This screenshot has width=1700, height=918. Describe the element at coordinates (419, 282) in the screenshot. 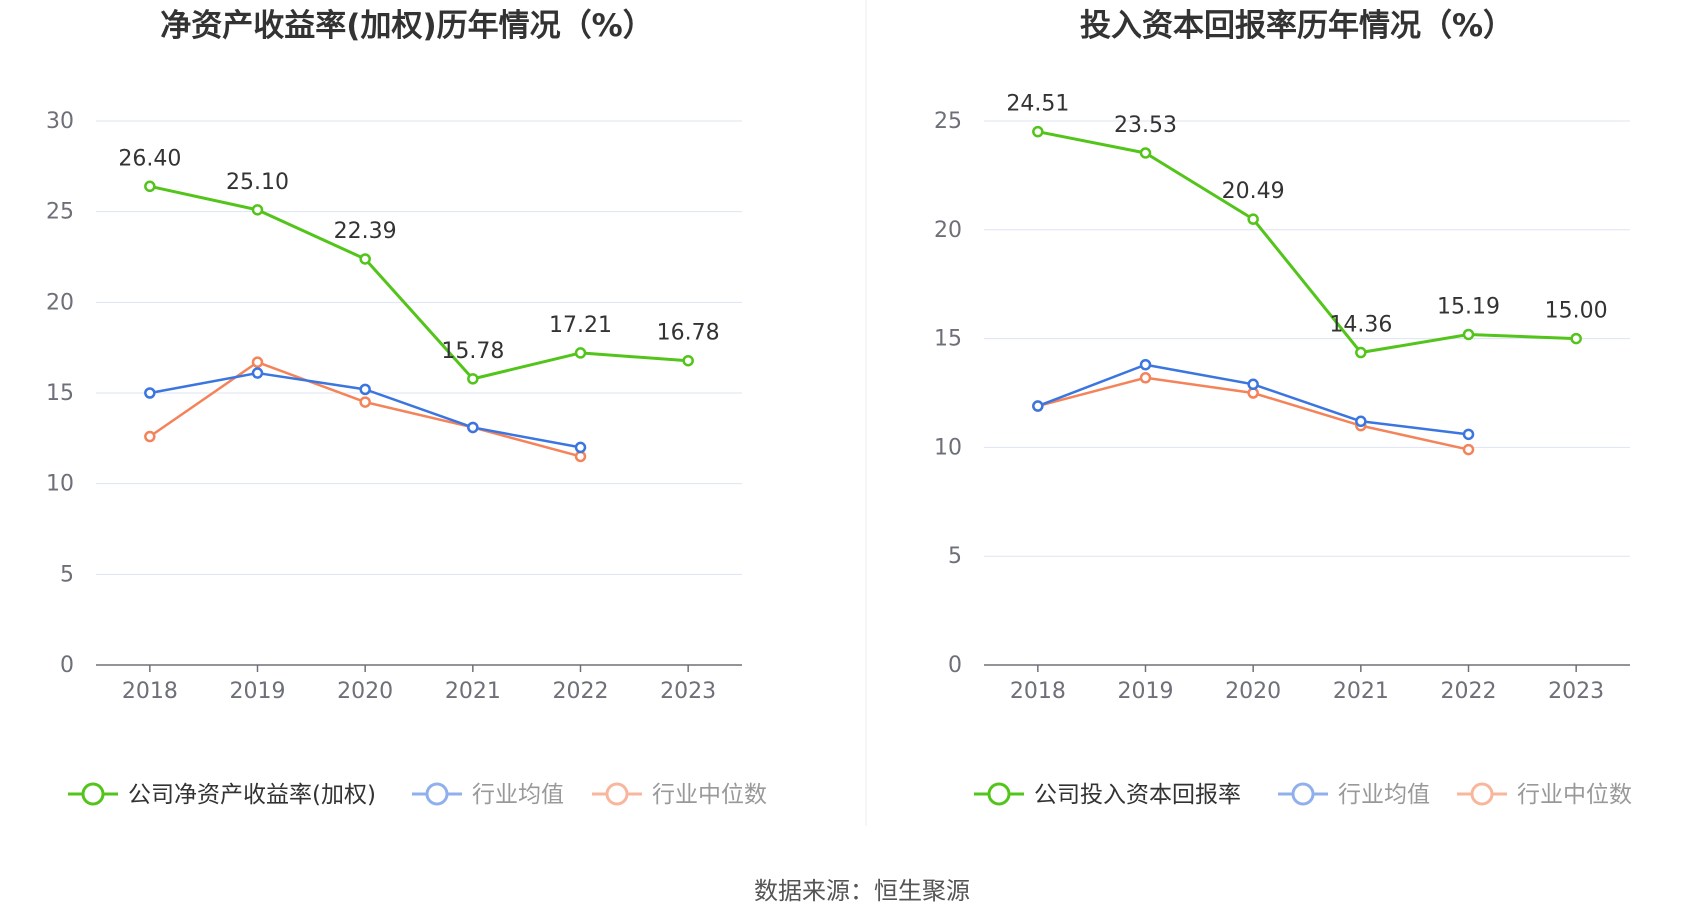

I see `roe-series-line-company` at that location.